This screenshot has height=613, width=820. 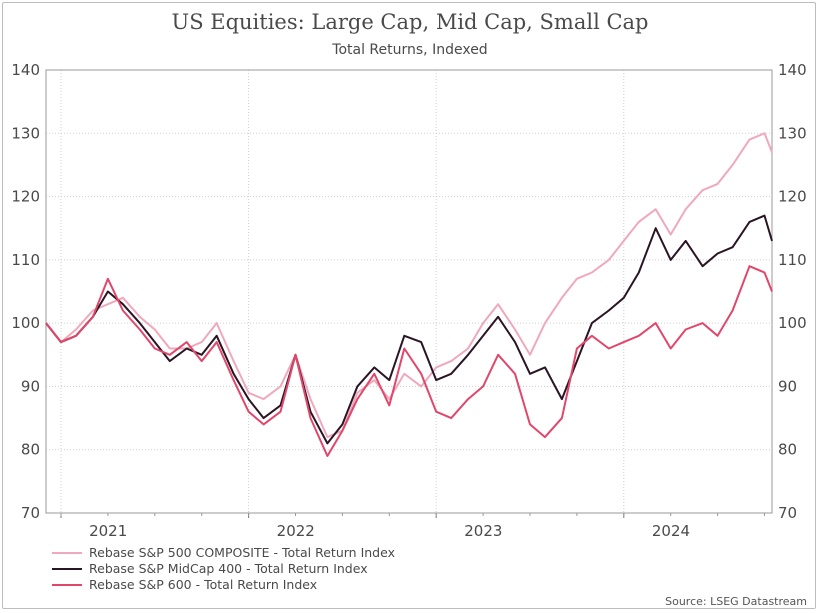 What do you see at coordinates (409, 50) in the screenshot?
I see `chart-subtitle: Total Returns, Indexed` at bounding box center [409, 50].